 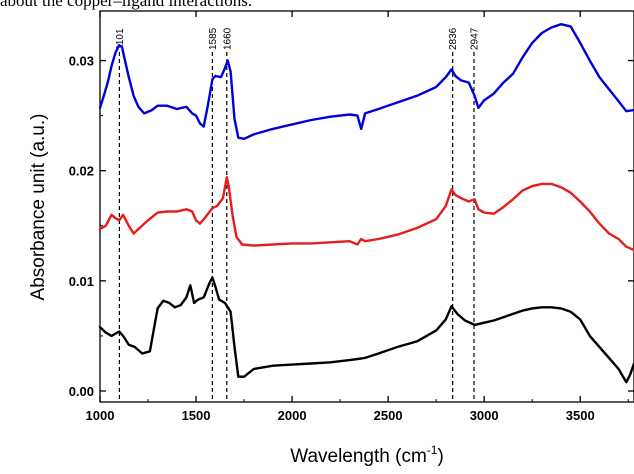 What do you see at coordinates (432, 450) in the screenshot?
I see `x-axis-title-superscript: -1` at bounding box center [432, 450].